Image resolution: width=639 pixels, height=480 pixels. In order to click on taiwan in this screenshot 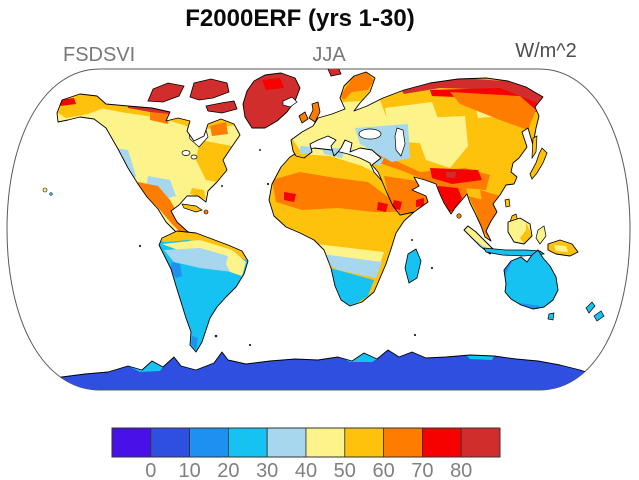, I will do `click(507, 203)`.